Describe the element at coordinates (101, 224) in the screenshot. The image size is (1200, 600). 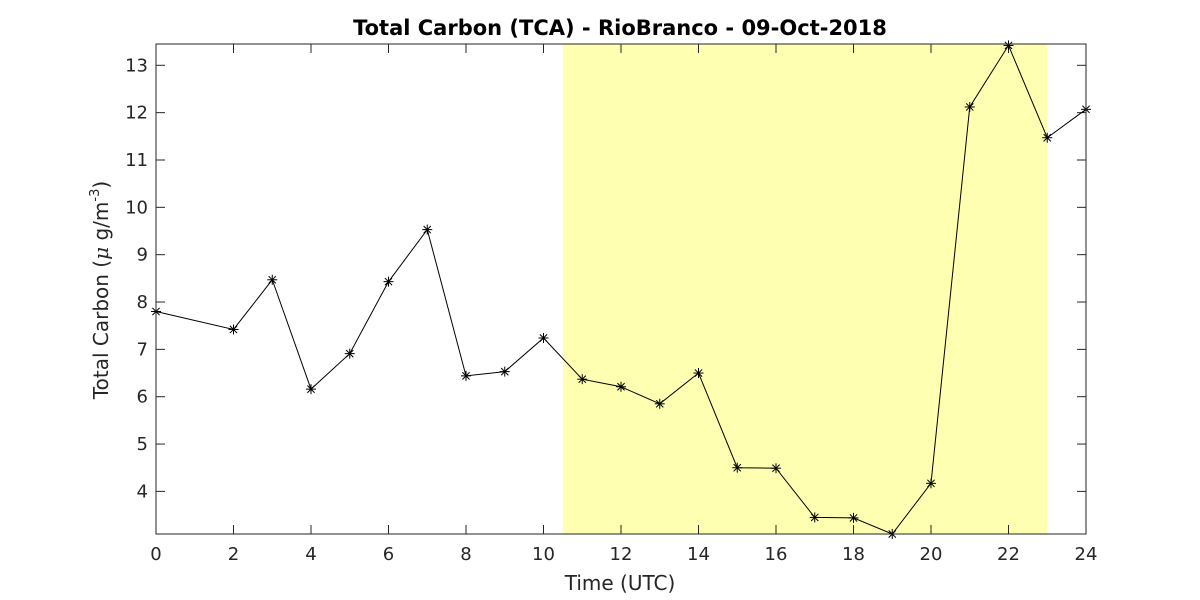
I see `y-axis-label-unit: g/m` at that location.